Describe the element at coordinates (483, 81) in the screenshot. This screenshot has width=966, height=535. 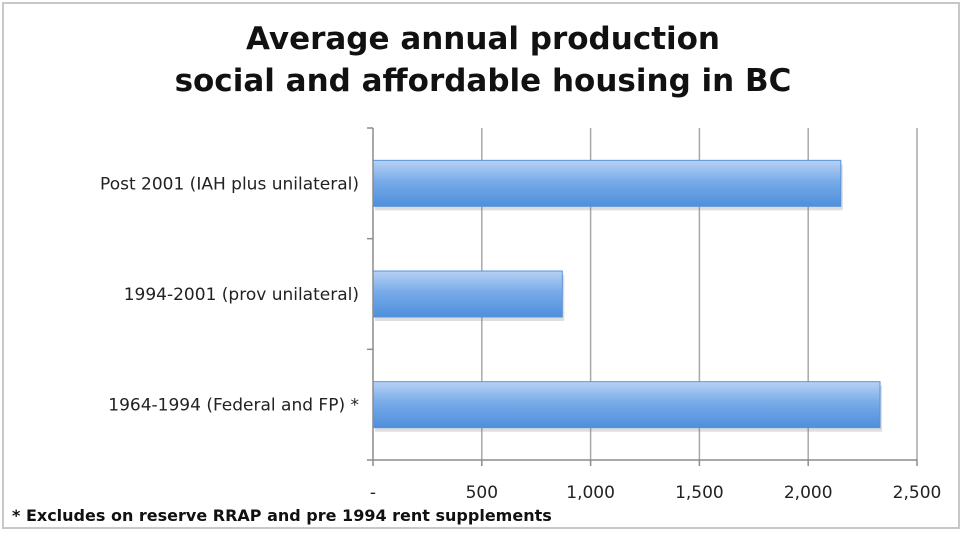
I see `chart-title-line-2: social and affordable housing in BC` at that location.